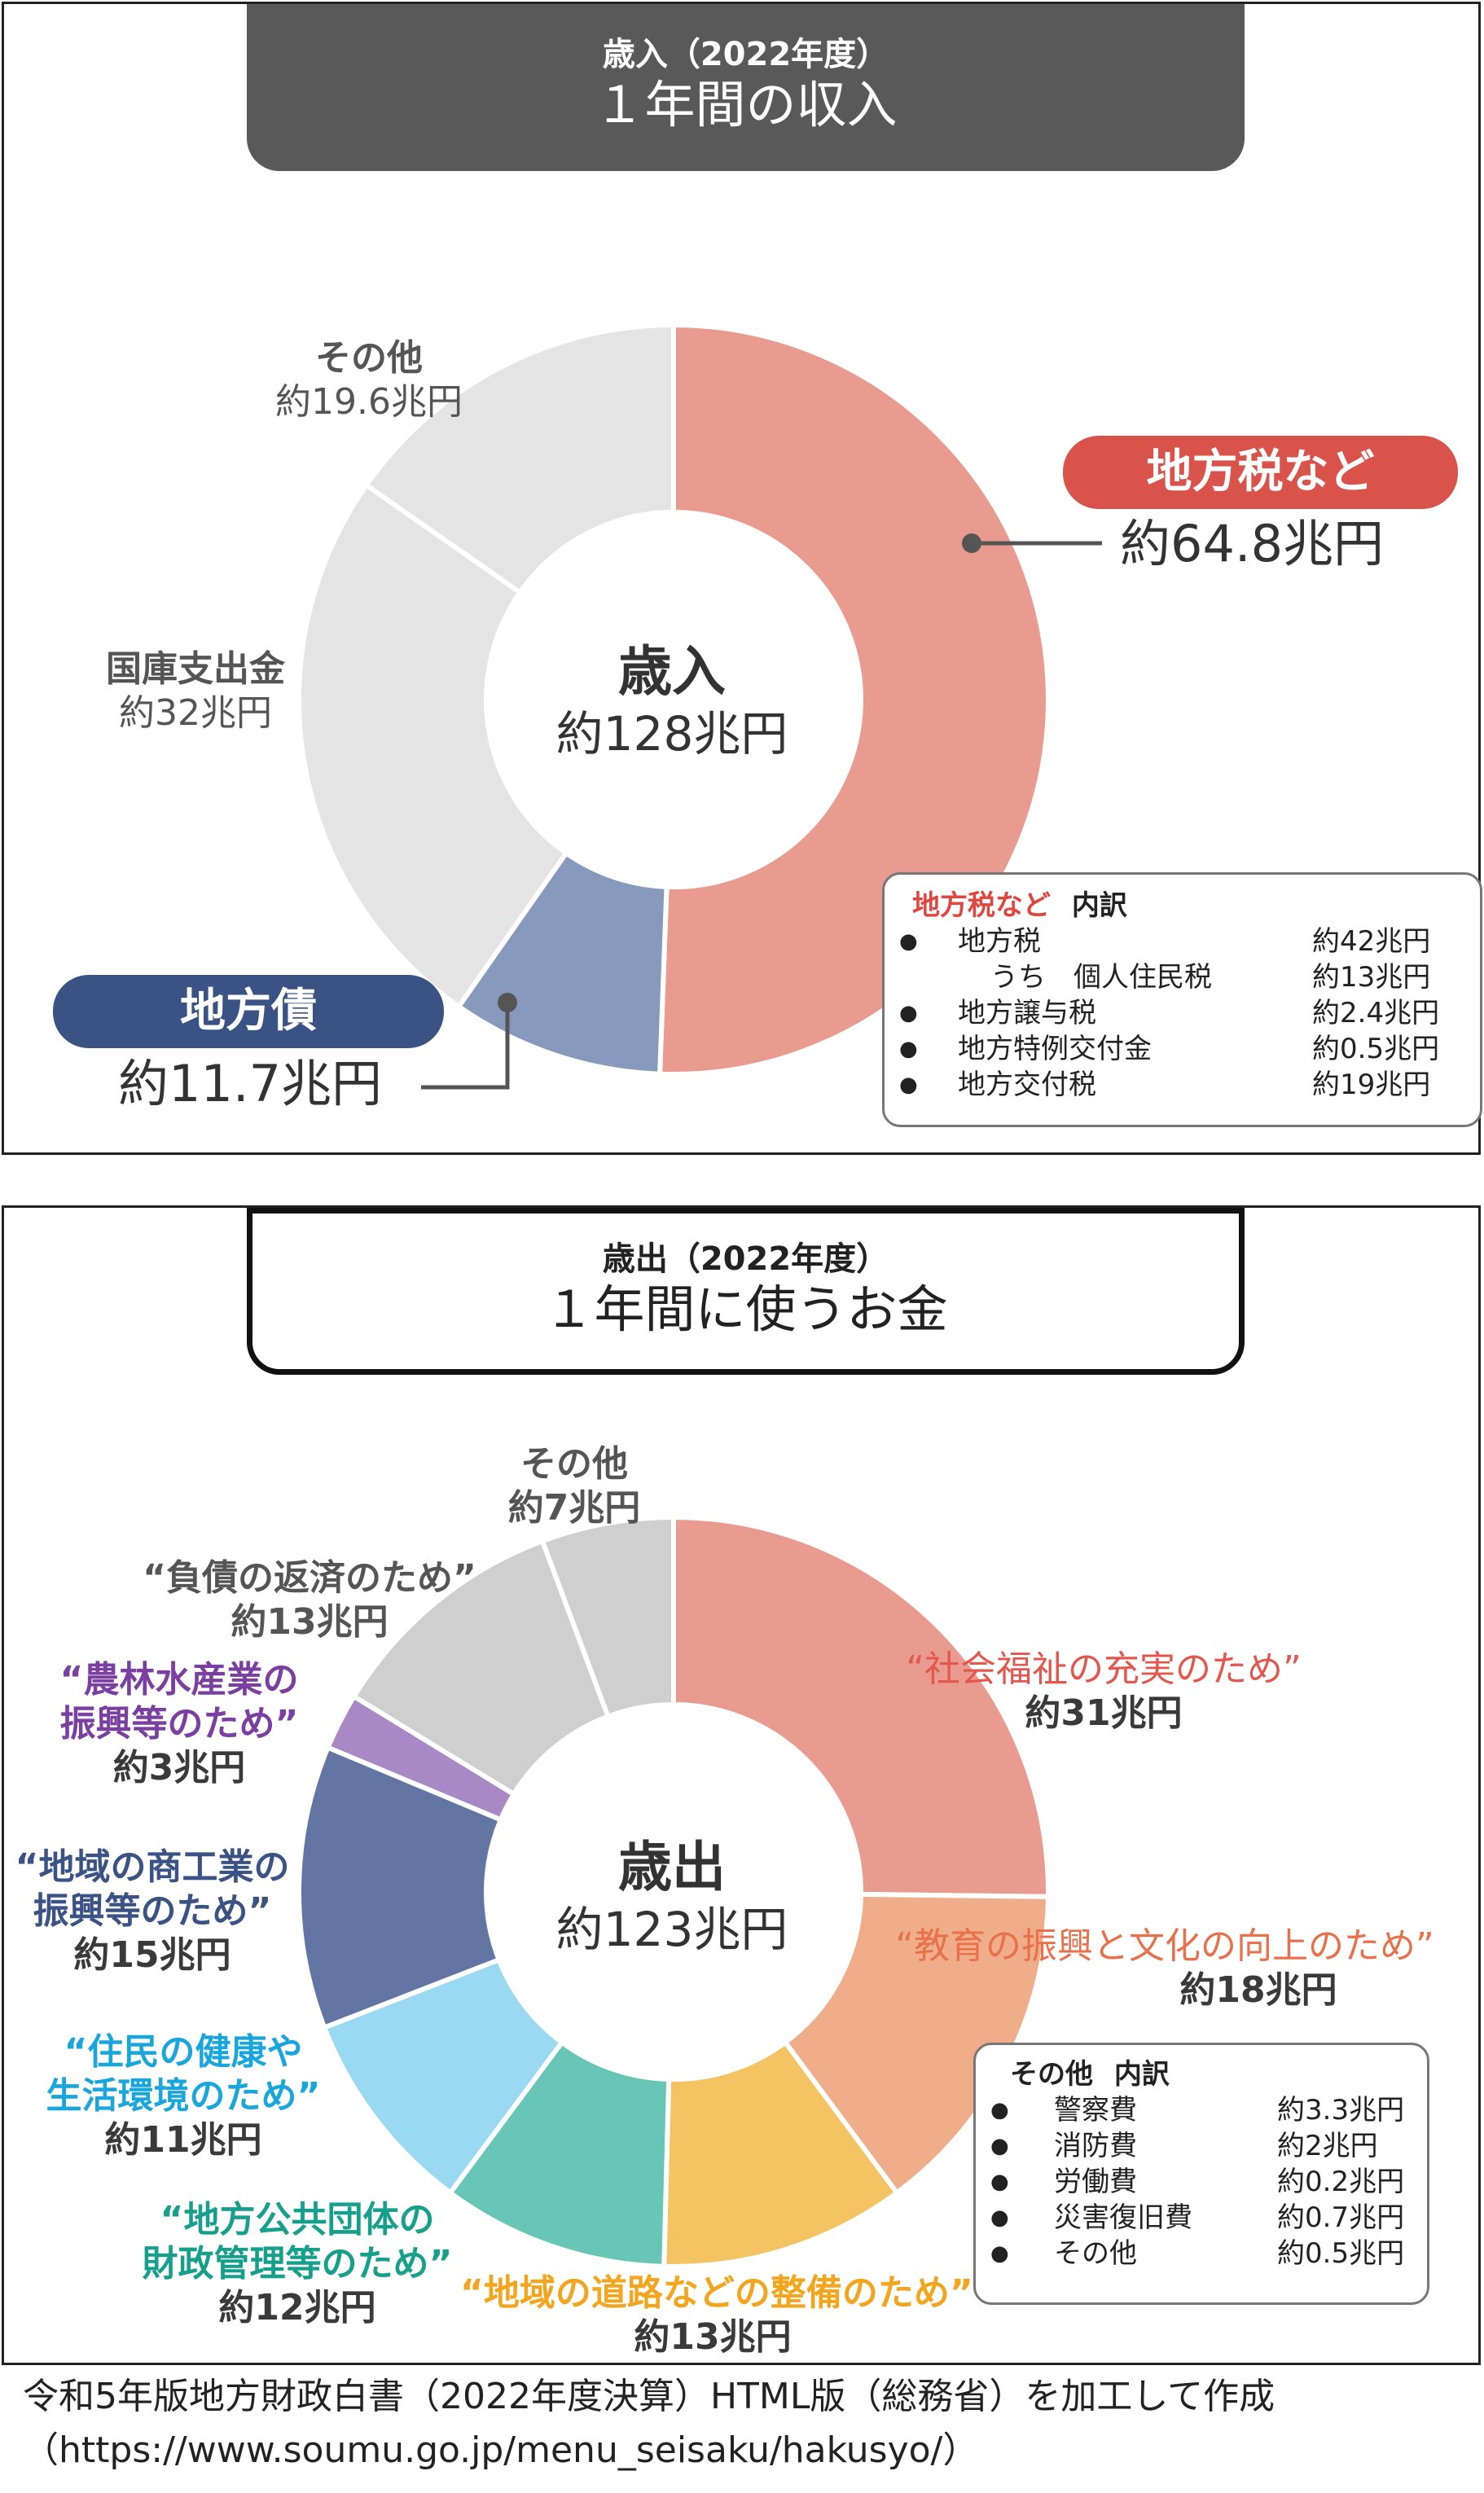 The width and height of the screenshot is (1484, 2493). What do you see at coordinates (309, 1578) in the screenshot?
I see `exp-label-debt-name: “負債の返済のため”` at bounding box center [309, 1578].